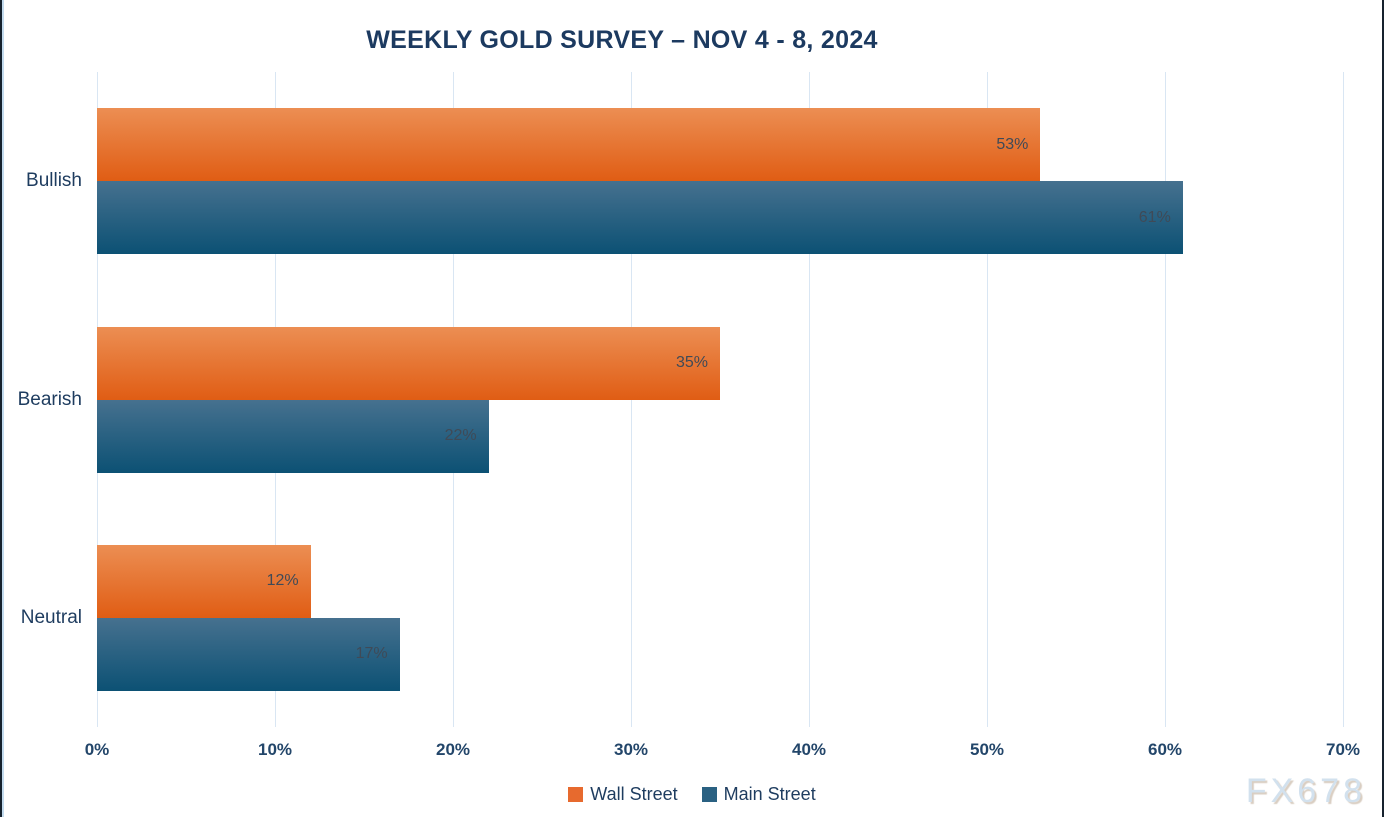  What do you see at coordinates (622, 40) in the screenshot?
I see `chart-title: WEEKLY GOLD SURVEY – NOV 4 - 8, 2024` at bounding box center [622, 40].